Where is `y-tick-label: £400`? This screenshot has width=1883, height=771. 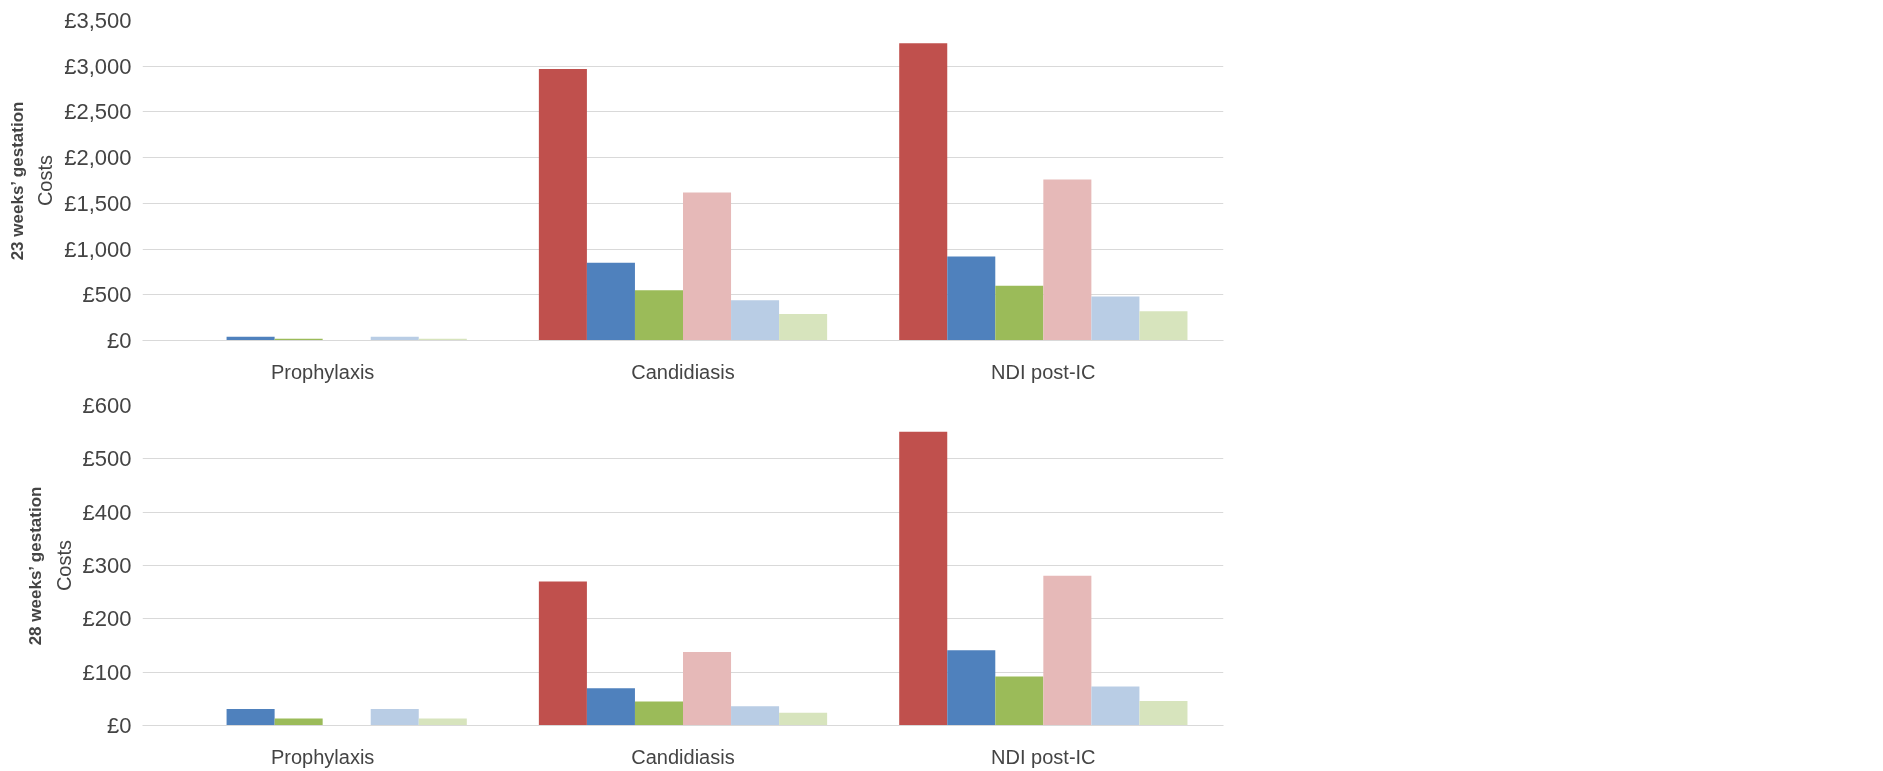
y-tick-label: £400 is located at coordinates (107, 512).